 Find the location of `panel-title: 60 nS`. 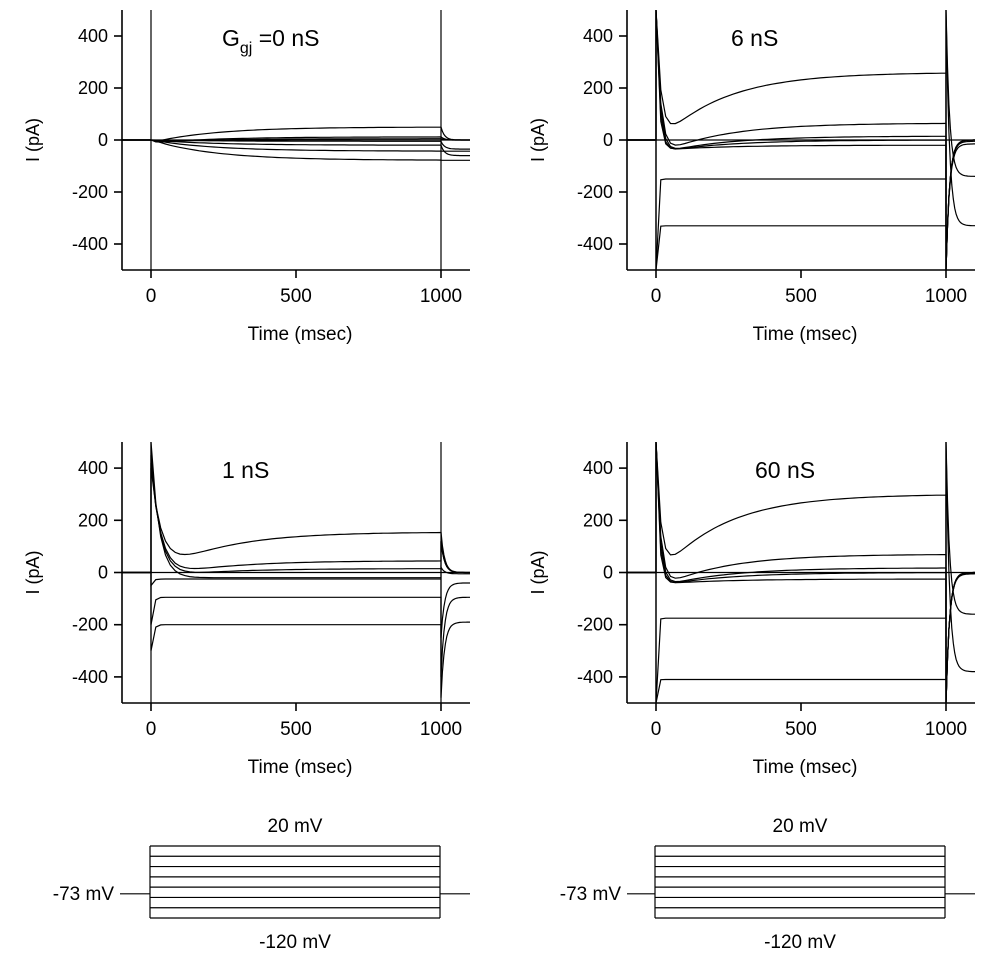

panel-title: 60 nS is located at coordinates (785, 470).